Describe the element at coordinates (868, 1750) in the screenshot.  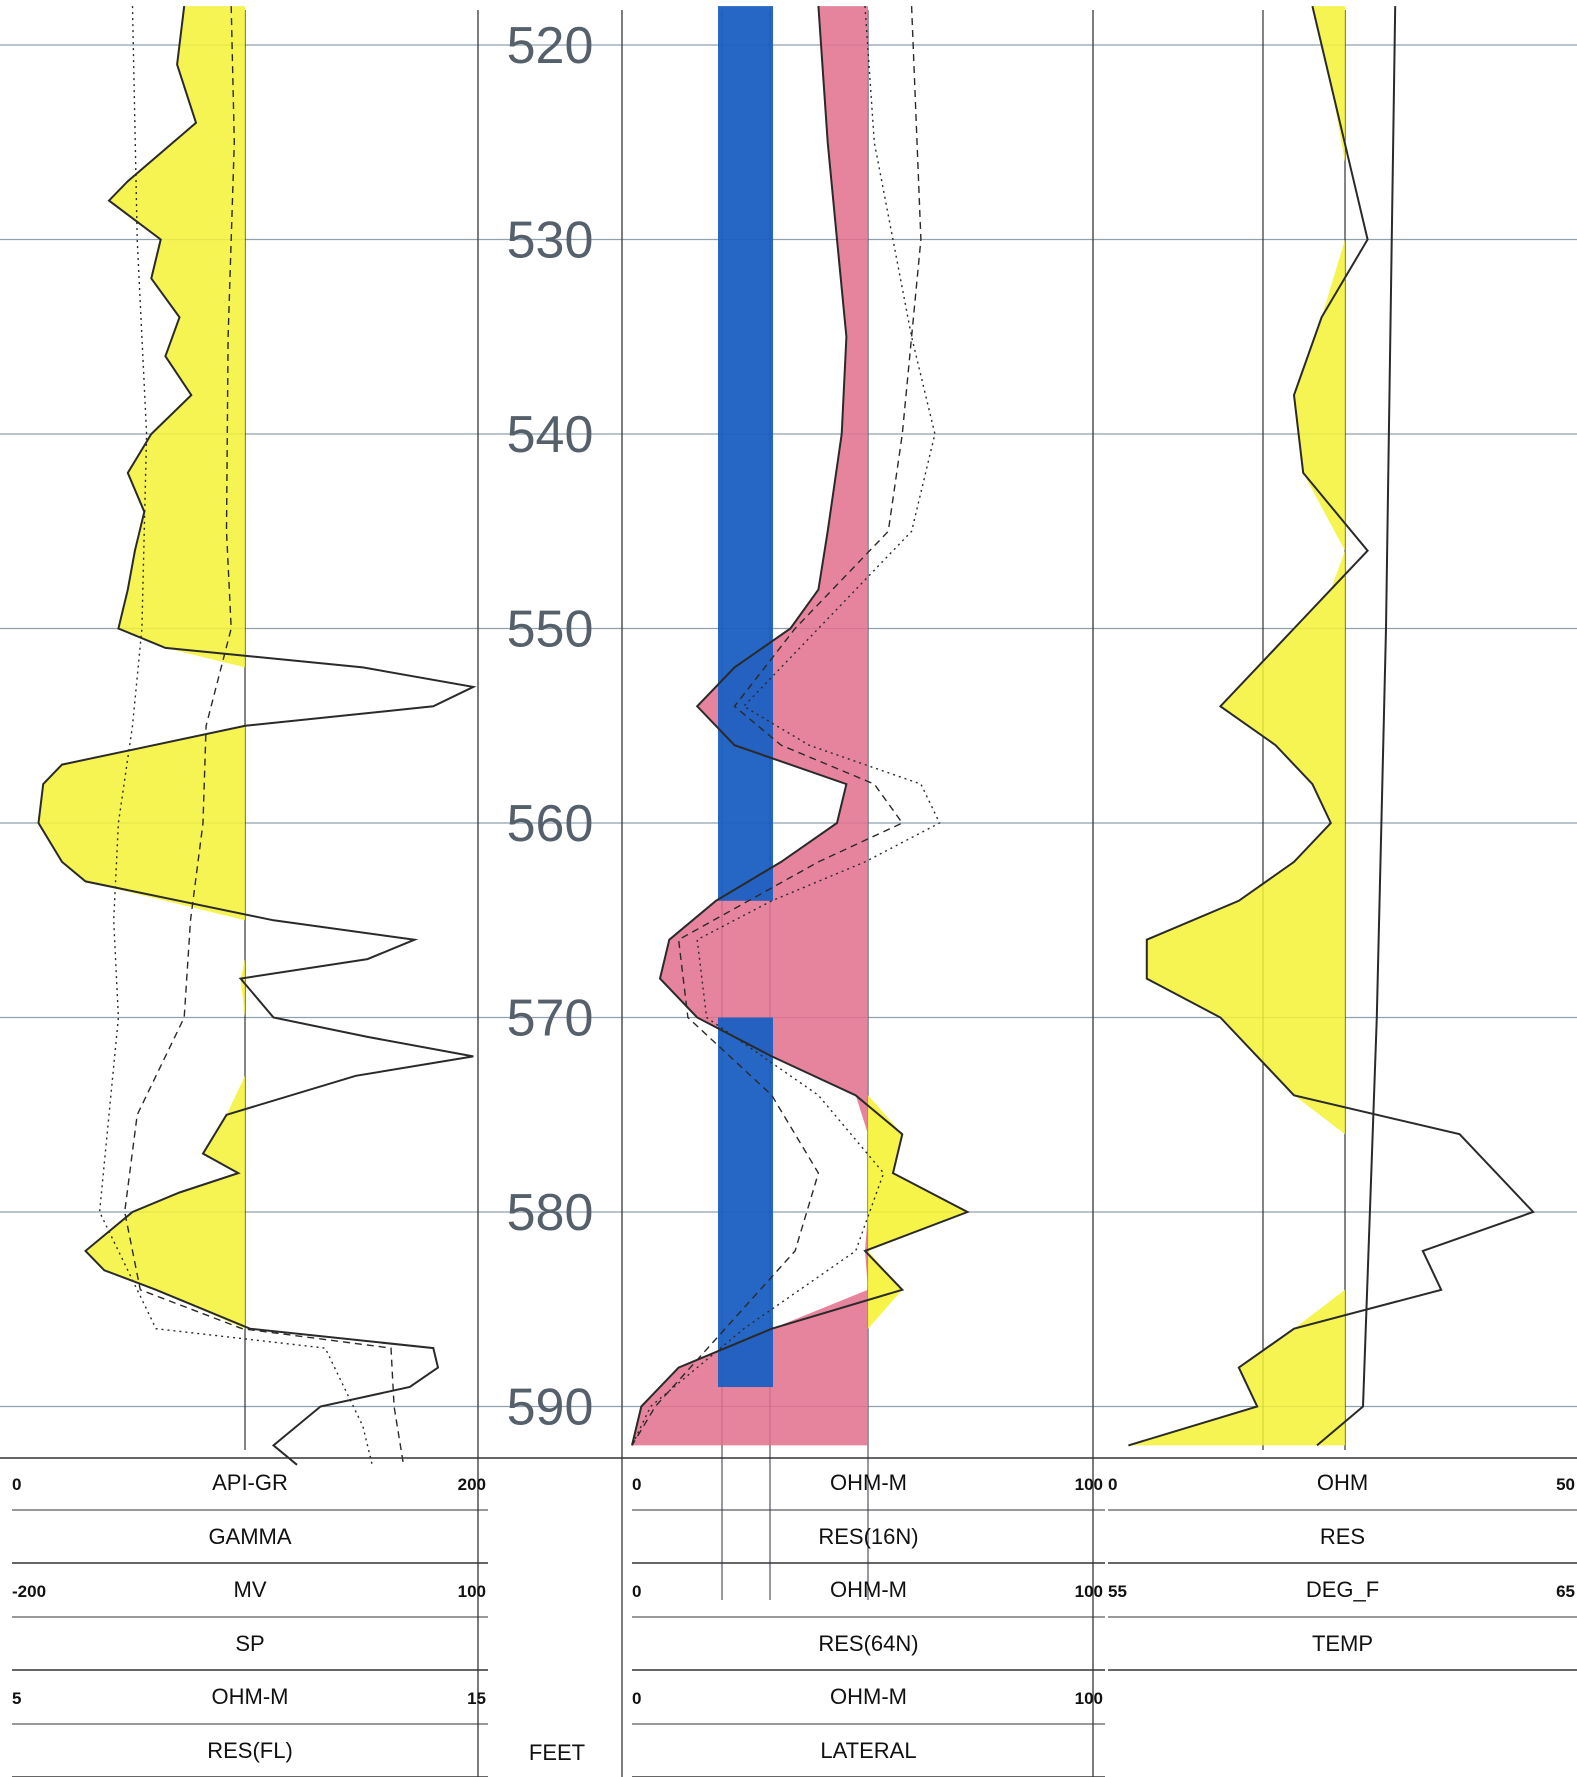
I see `curve-name: LATERAL` at that location.